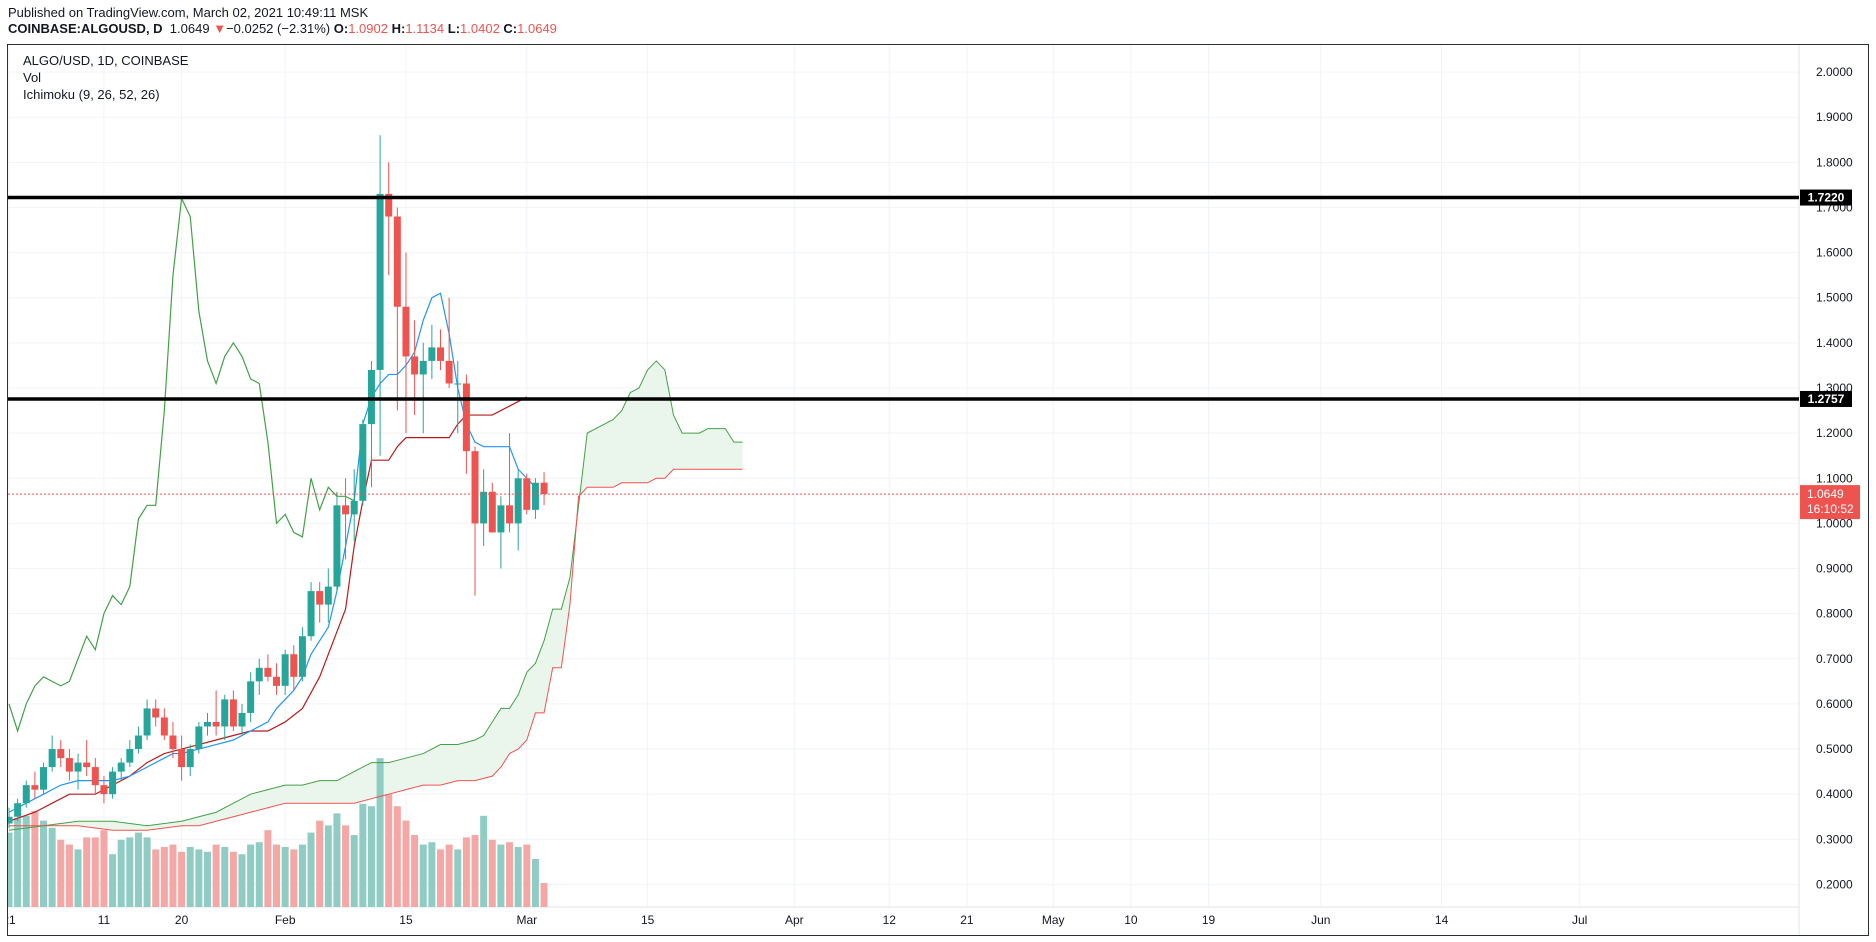 This screenshot has height=942, width=1876. Describe the element at coordinates (1834, 569) in the screenshot. I see `y-tick-label: 0.9000` at that location.